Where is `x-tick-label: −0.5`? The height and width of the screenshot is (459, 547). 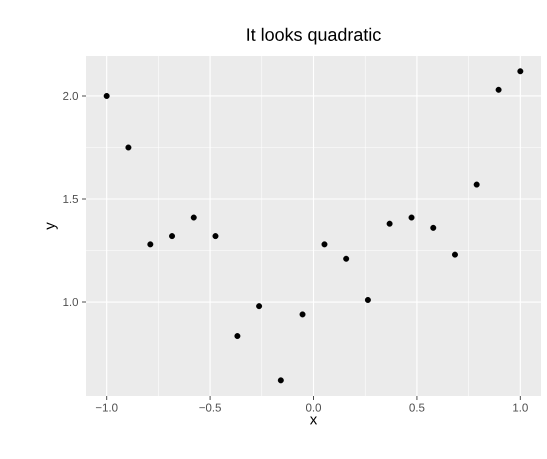
x-tick-label: −0.5 is located at coordinates (210, 408).